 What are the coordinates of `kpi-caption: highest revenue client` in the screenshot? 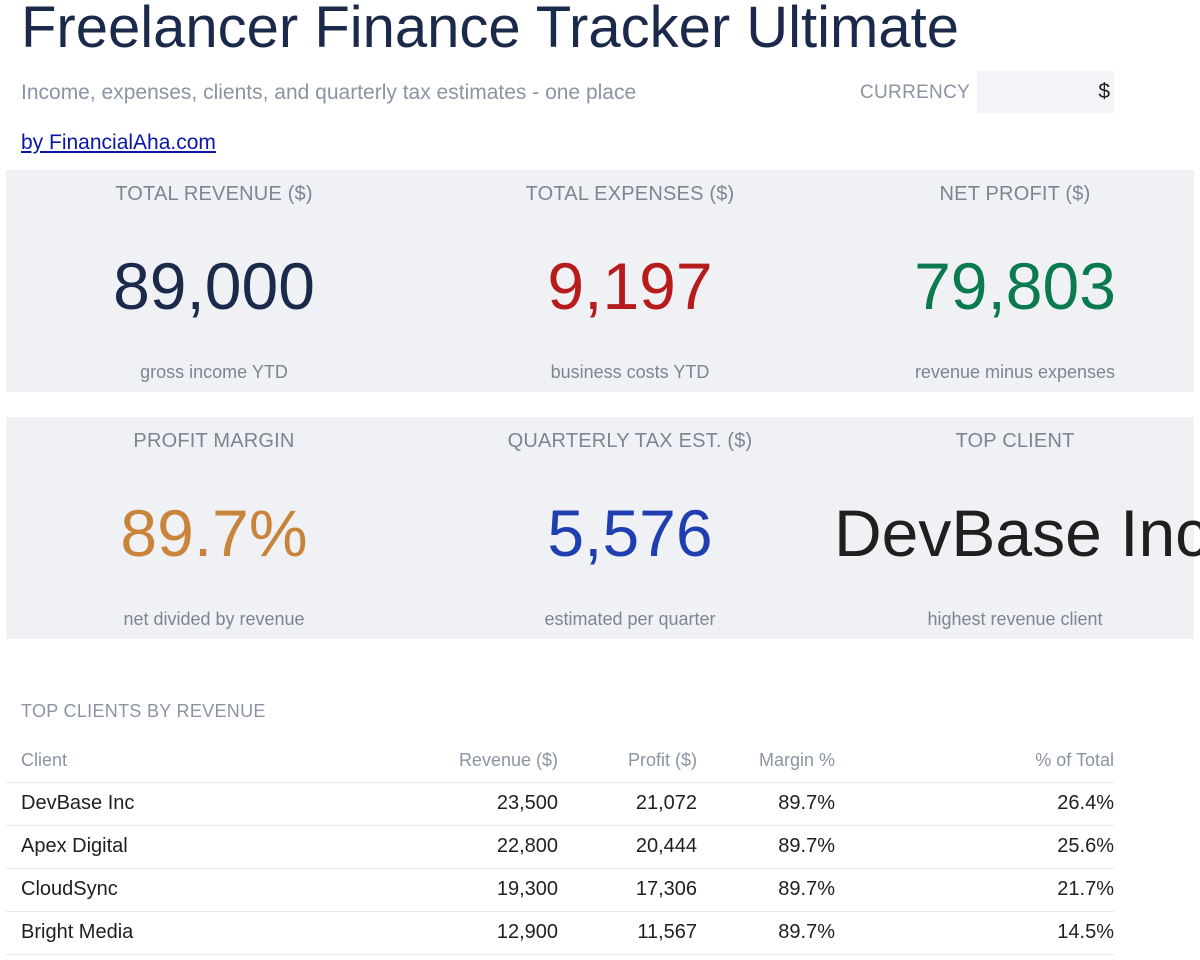 It's located at (1015, 619).